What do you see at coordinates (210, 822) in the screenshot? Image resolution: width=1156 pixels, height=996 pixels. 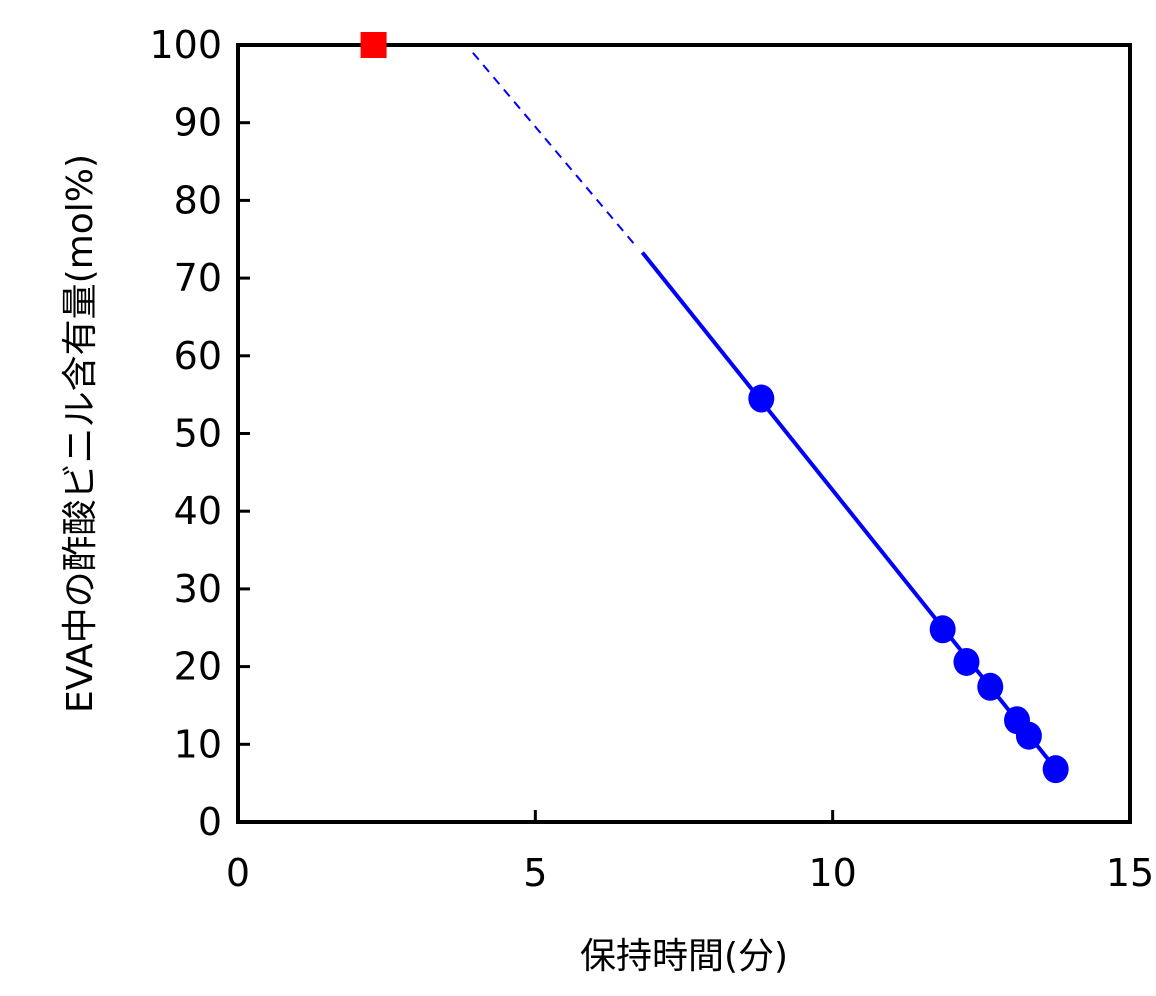 I see `y-tick-label: 0` at bounding box center [210, 822].